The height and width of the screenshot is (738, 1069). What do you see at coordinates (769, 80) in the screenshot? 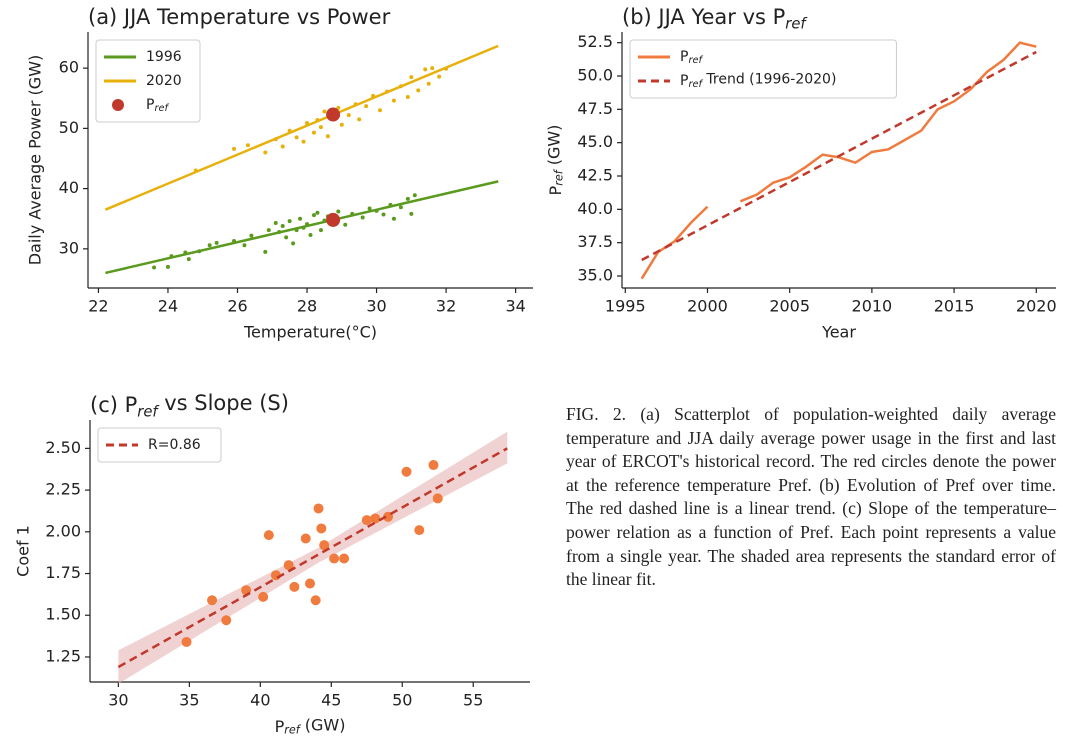
I see `legend-label-part: Trend (1996-2020)` at bounding box center [769, 80].